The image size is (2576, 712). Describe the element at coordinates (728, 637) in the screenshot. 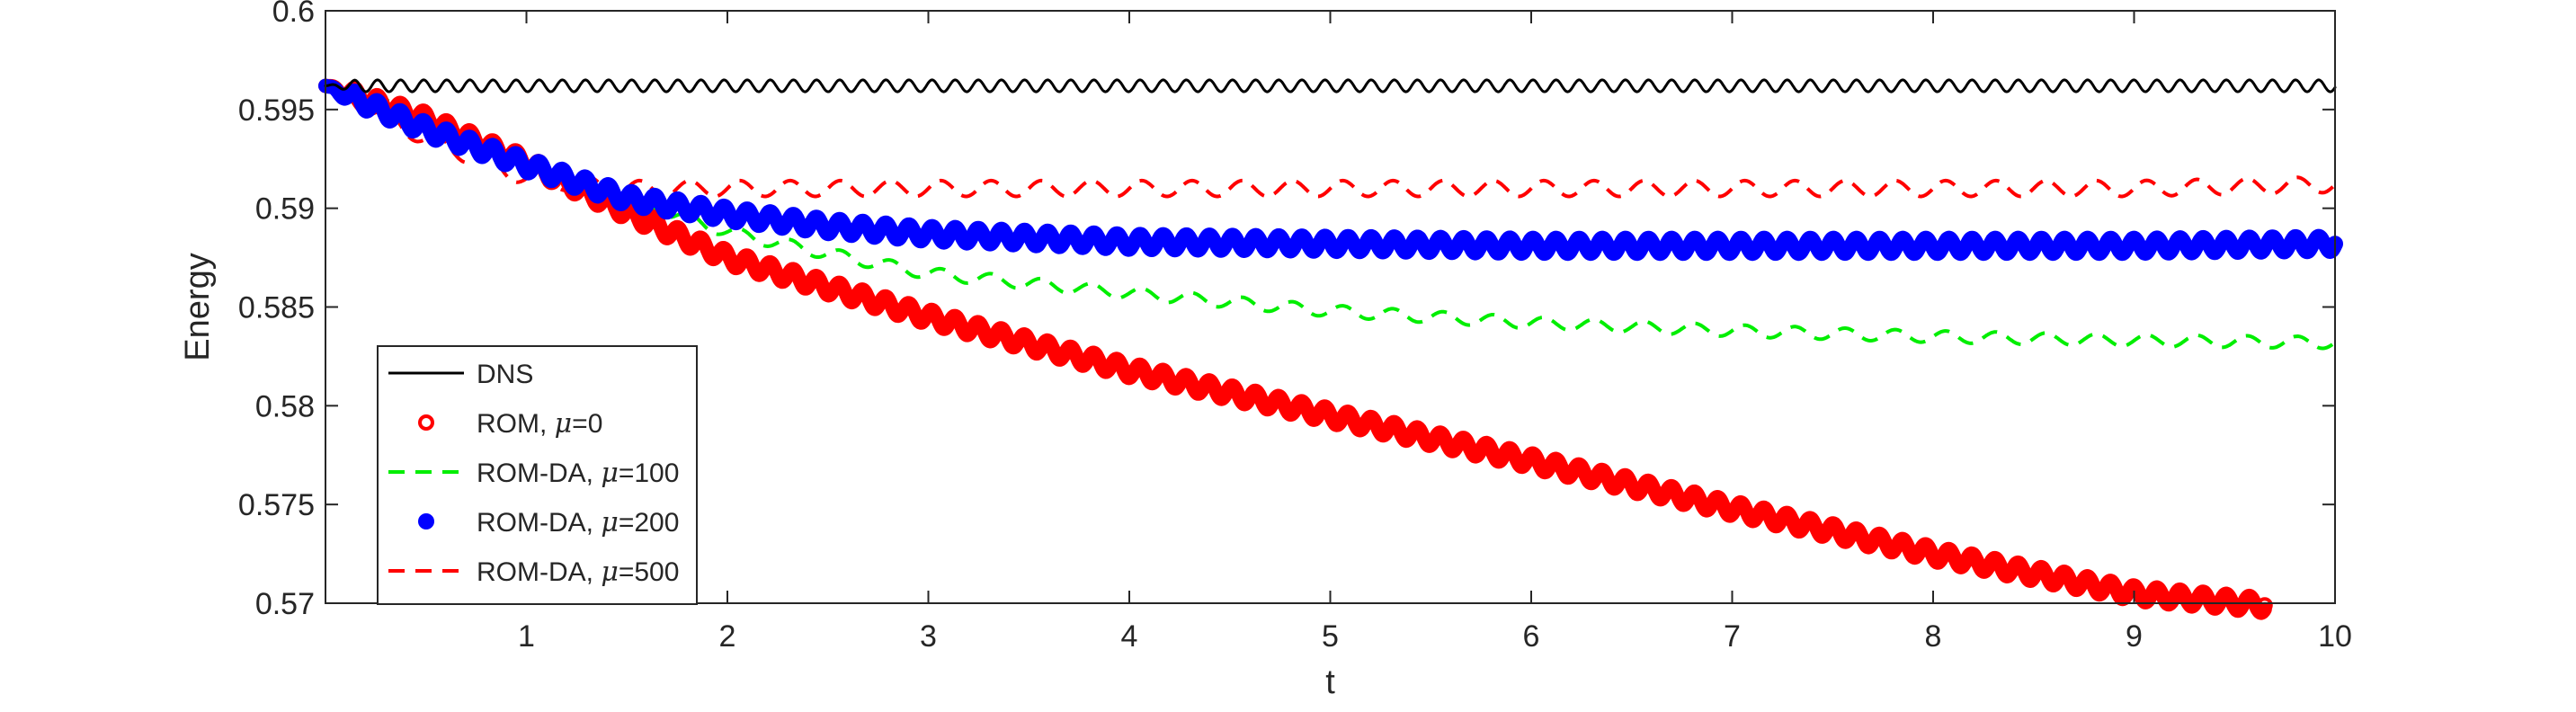

I see `x-tick-label: 2` at that location.